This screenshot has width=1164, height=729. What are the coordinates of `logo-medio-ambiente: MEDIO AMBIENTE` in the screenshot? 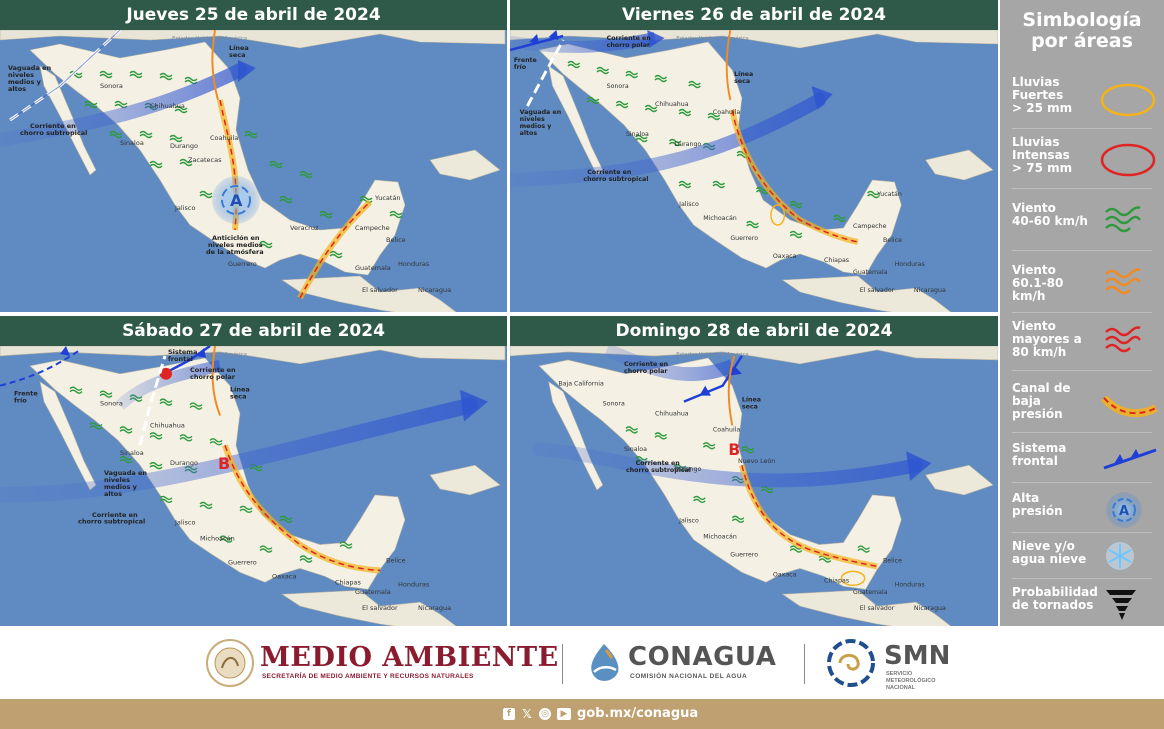 It's located at (409, 657).